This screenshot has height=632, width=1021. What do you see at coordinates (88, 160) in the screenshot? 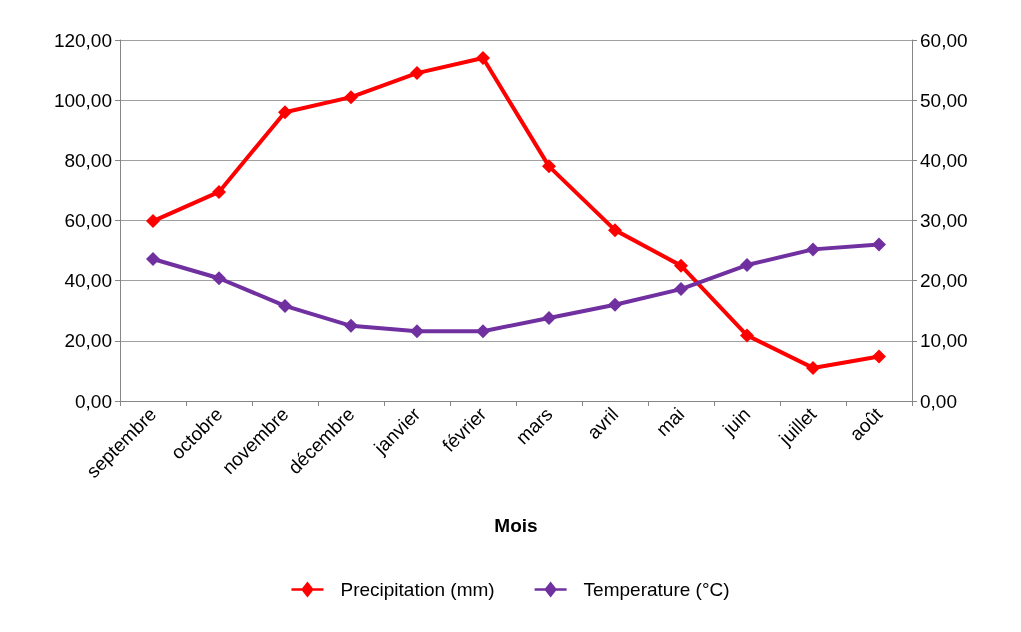
I see `y-tick-label: 80,00` at bounding box center [88, 160].